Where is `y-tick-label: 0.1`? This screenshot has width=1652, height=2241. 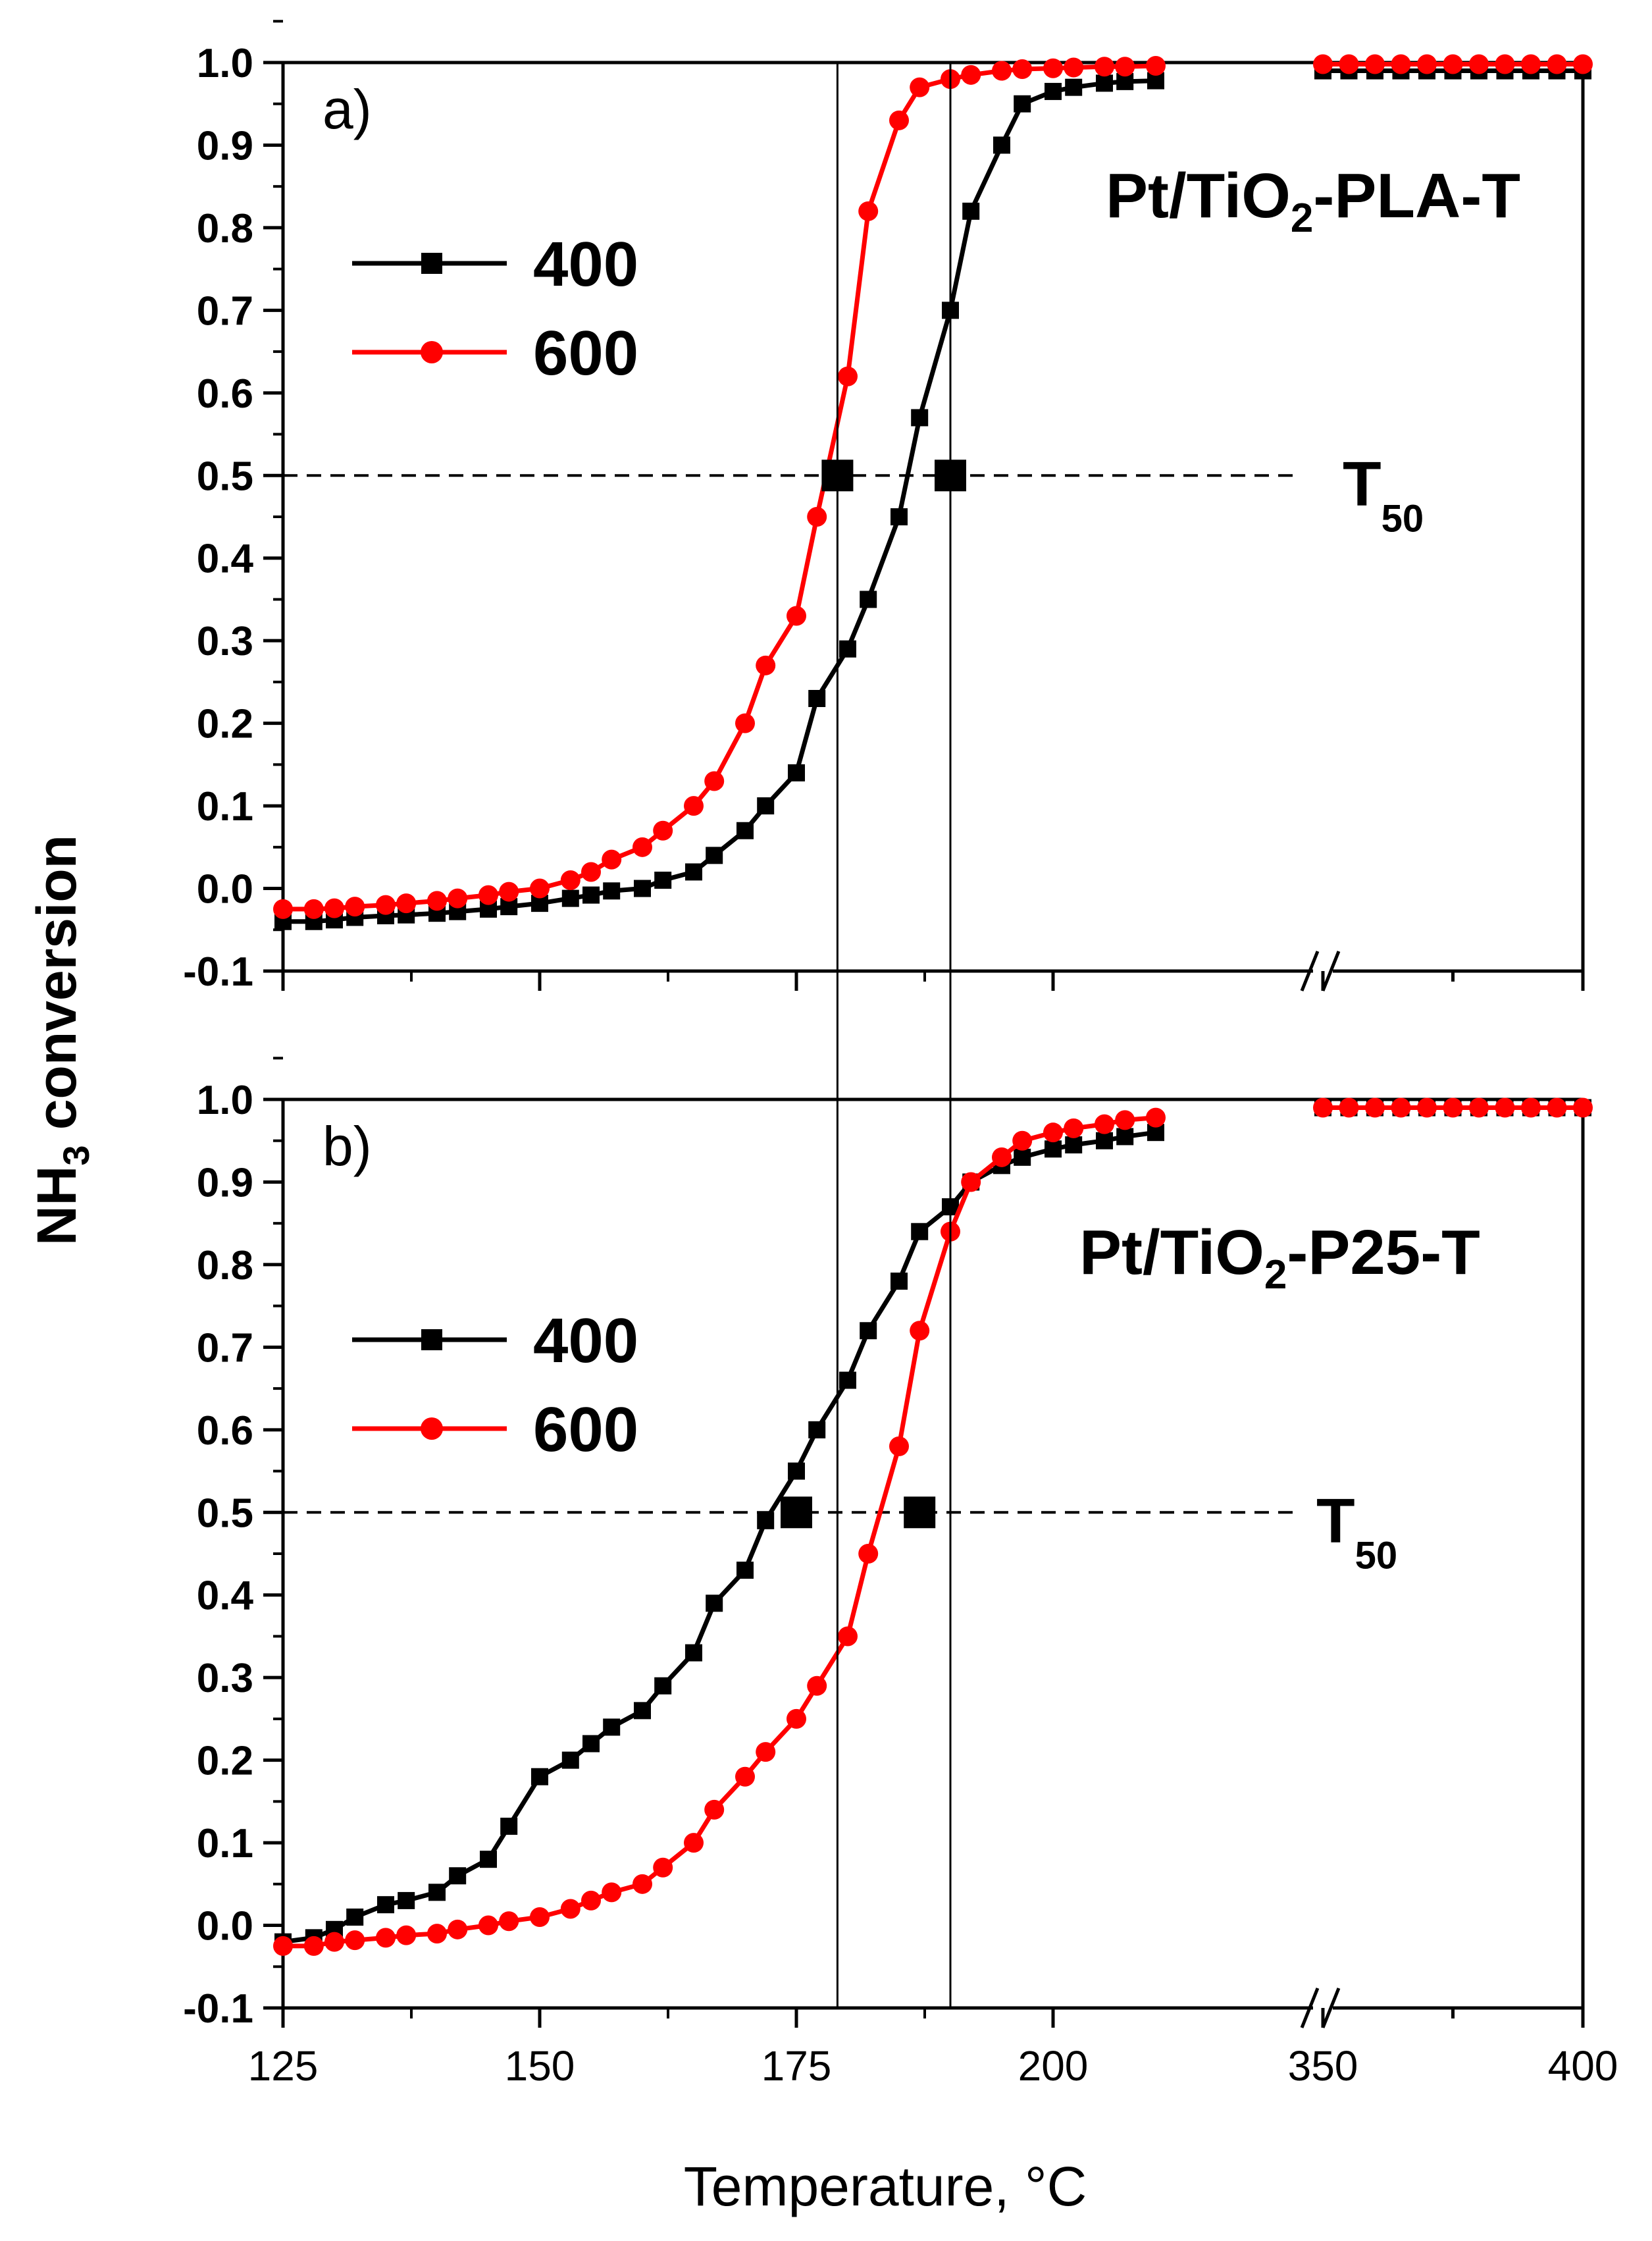 y-tick-label: 0.1 is located at coordinates (225, 807).